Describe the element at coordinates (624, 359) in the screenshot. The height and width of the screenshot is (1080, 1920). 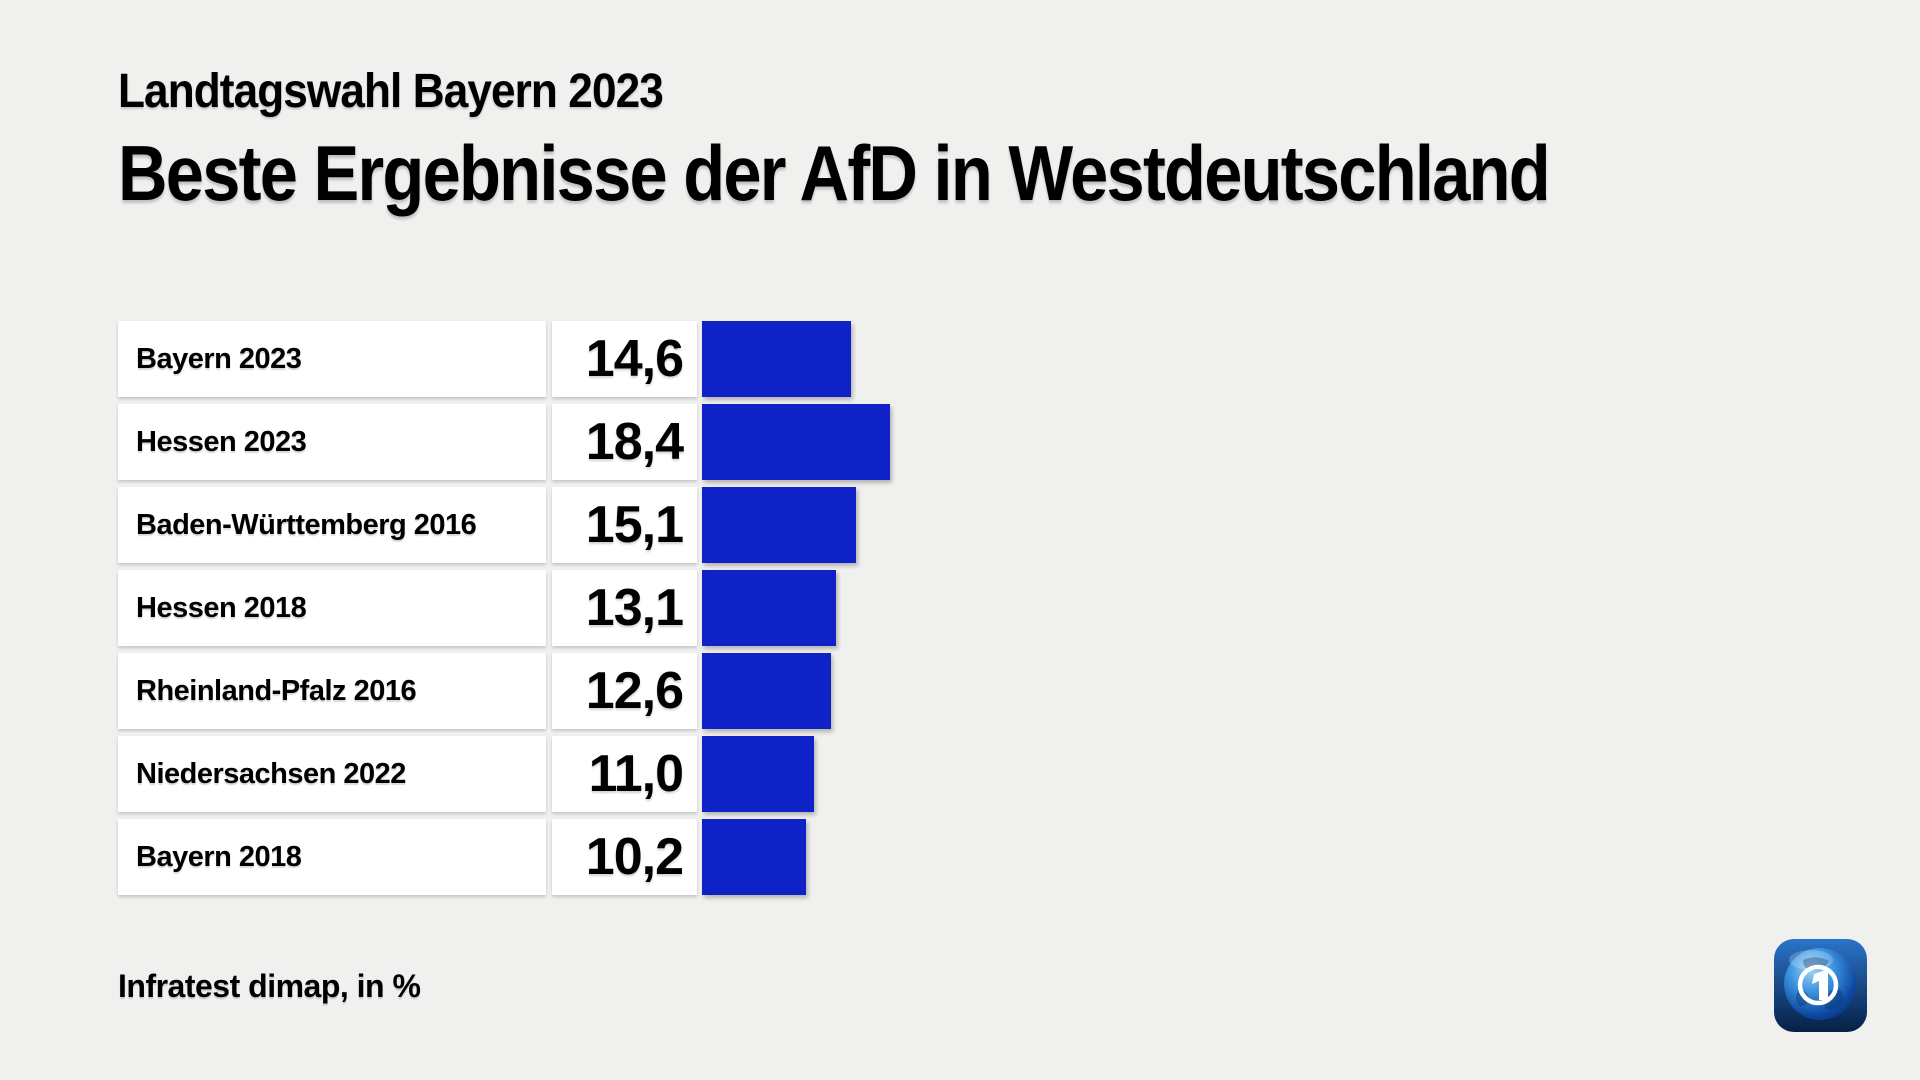
I see `value-label: 14,6` at that location.